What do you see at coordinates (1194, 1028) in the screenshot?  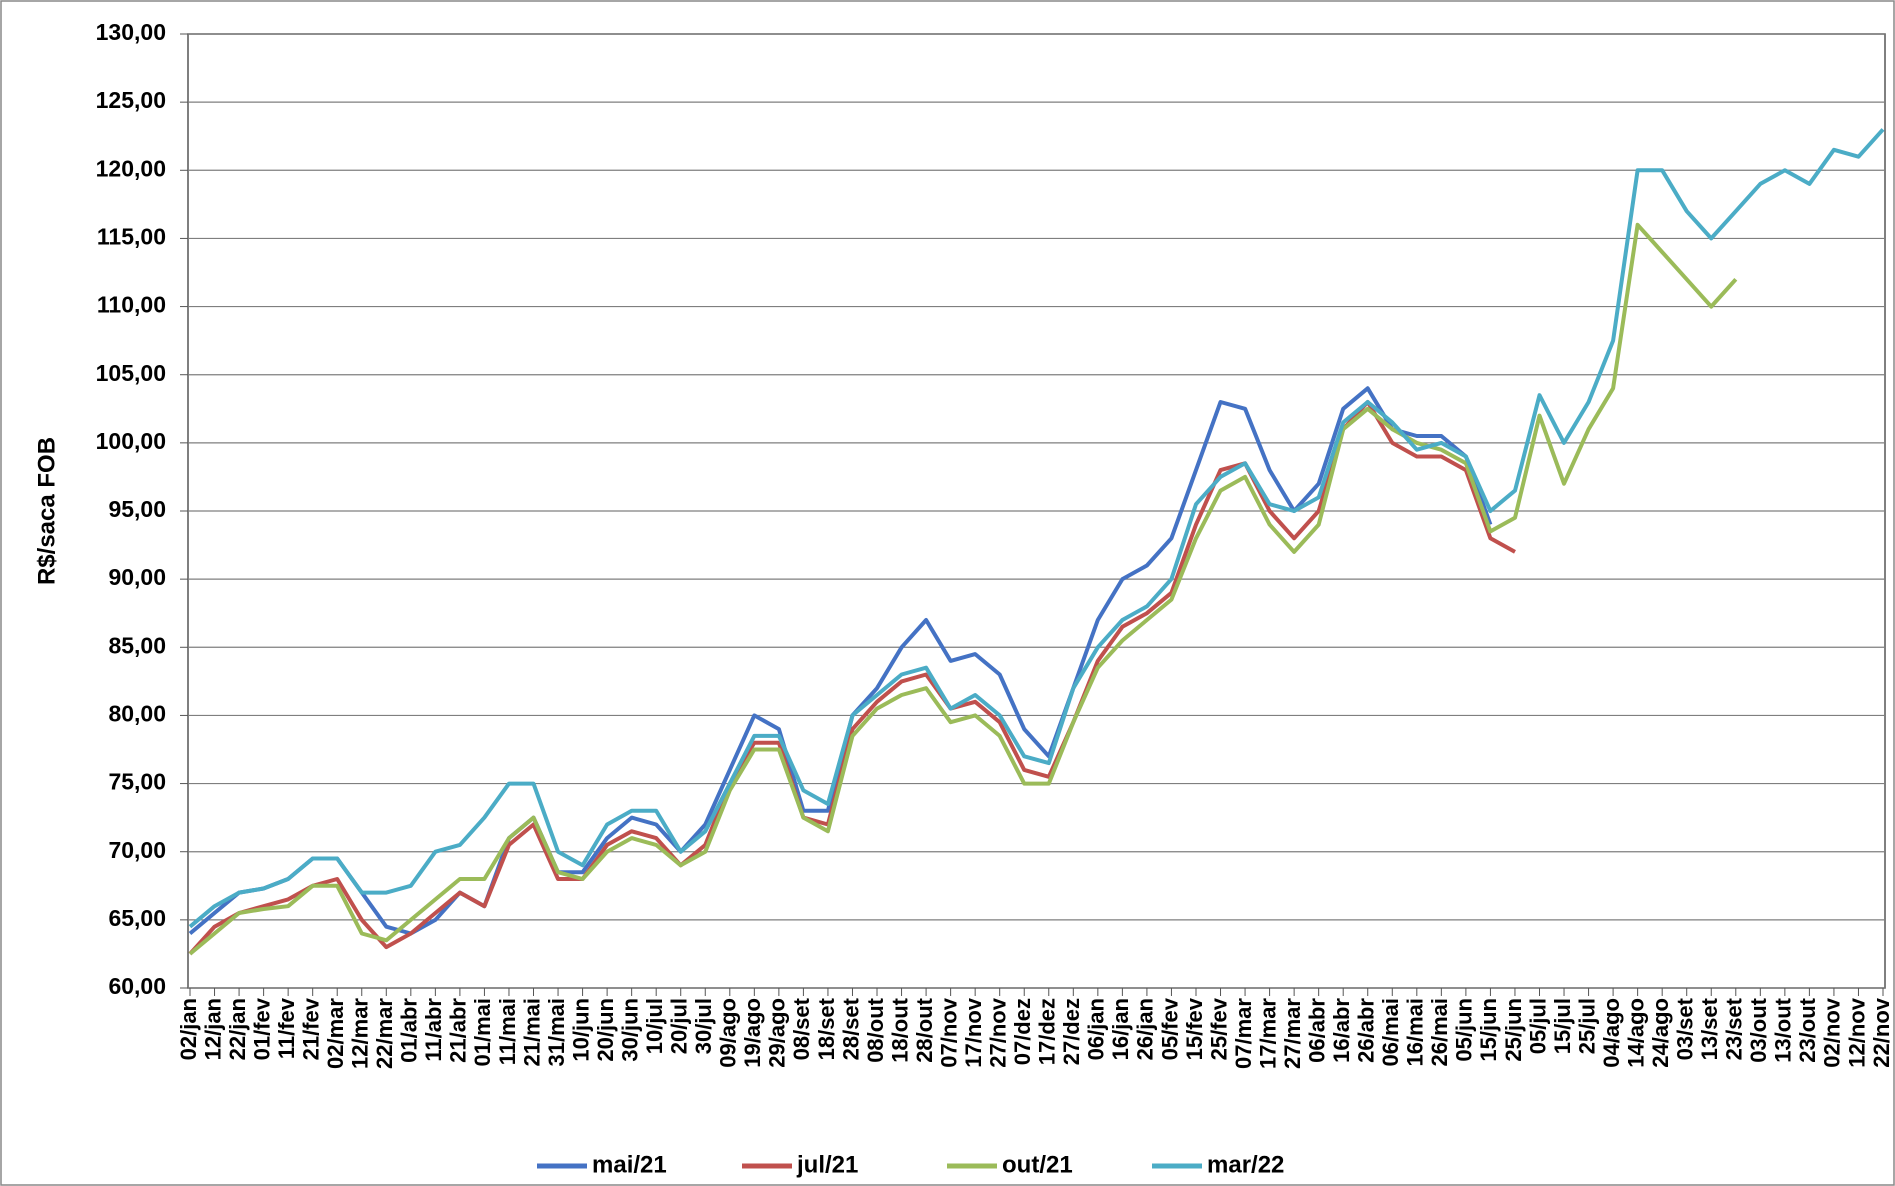 I see `x-tick-label: 15/fev` at bounding box center [1194, 1028].